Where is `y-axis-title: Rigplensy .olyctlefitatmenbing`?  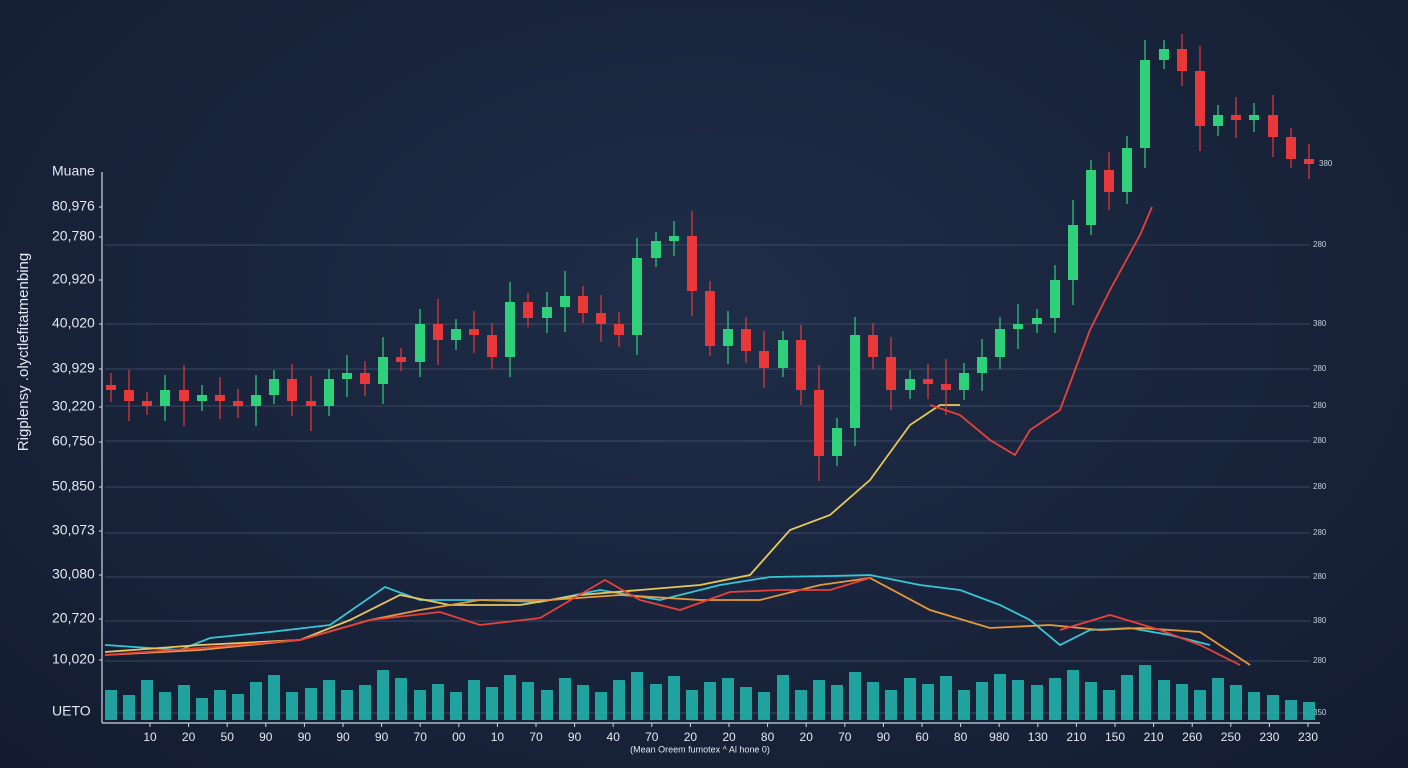 y-axis-title: Rigplensy .olyctlefitatmenbing is located at coordinates (23, 352).